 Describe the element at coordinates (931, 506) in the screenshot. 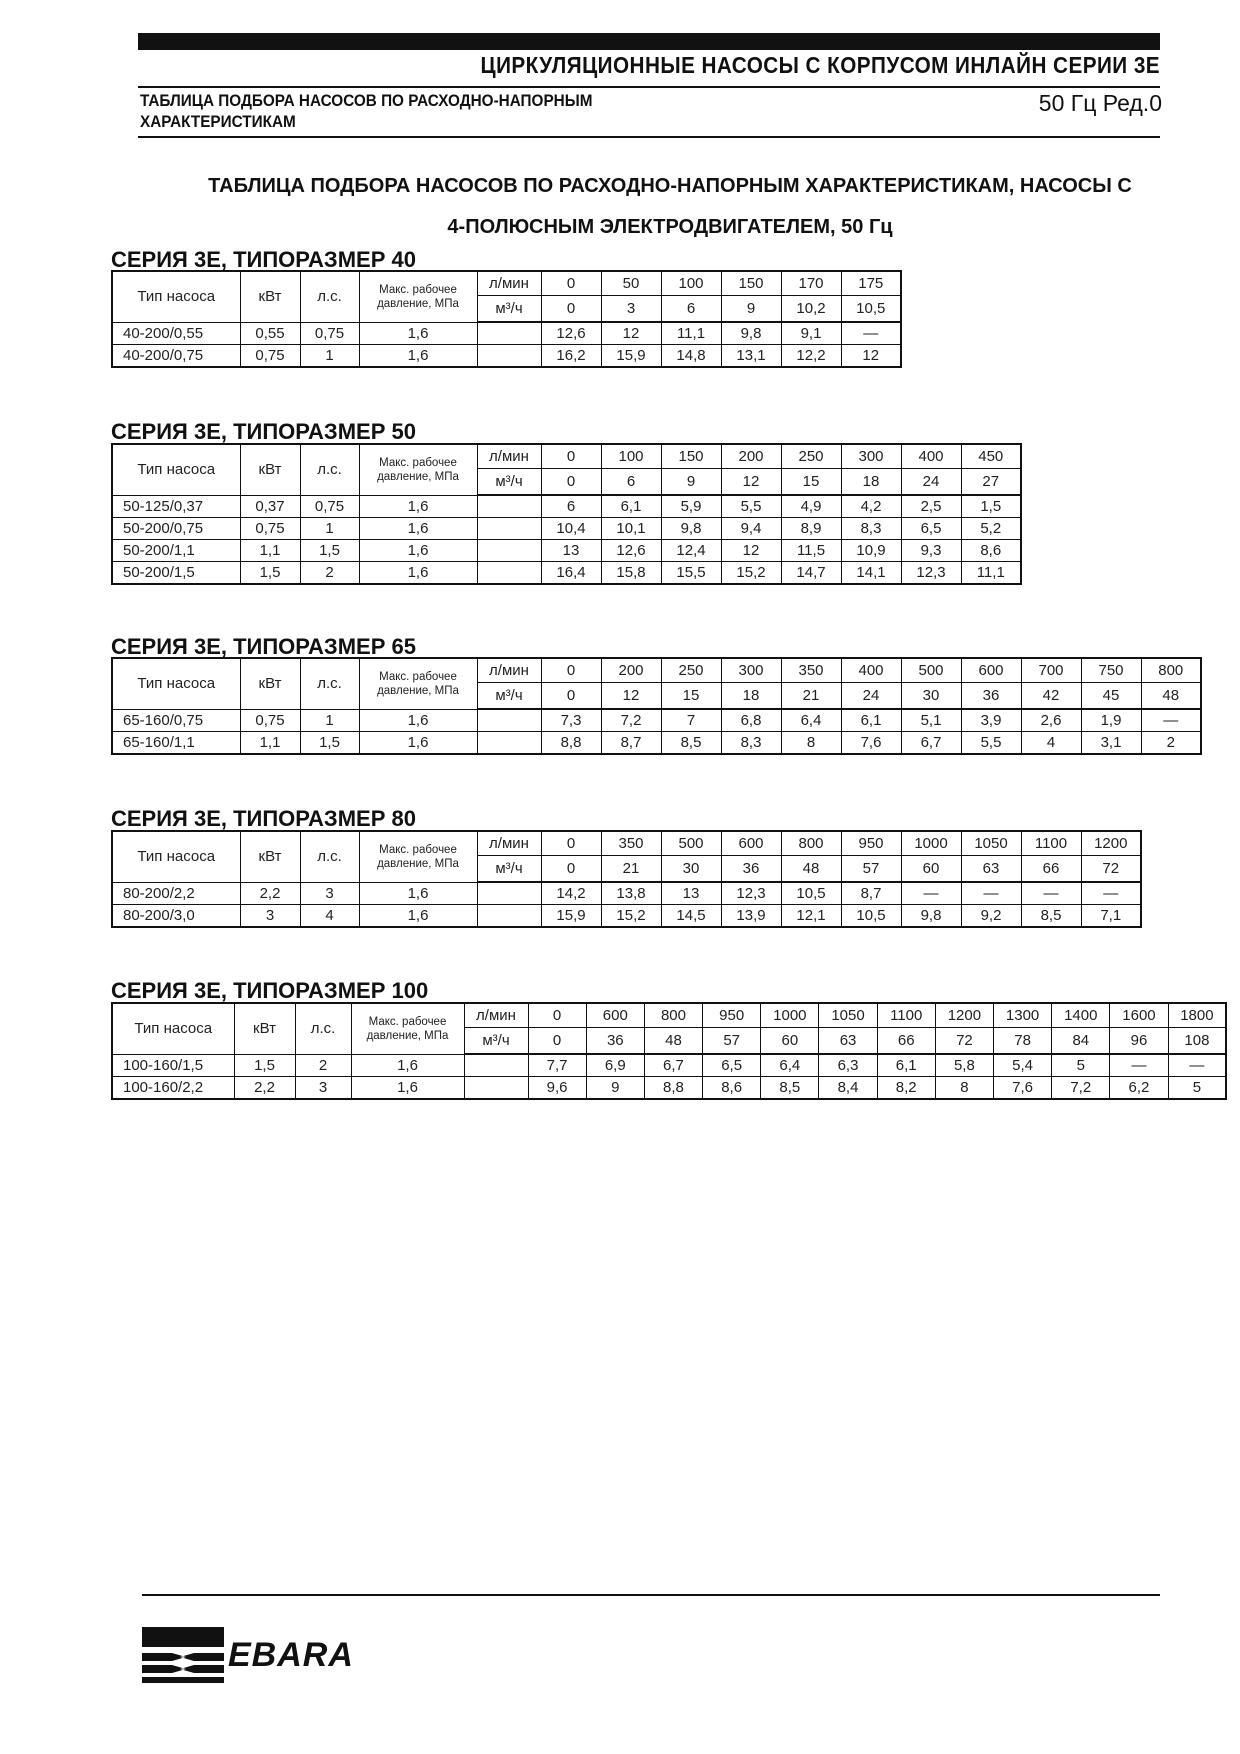

I see `head-value: 2,5` at that location.